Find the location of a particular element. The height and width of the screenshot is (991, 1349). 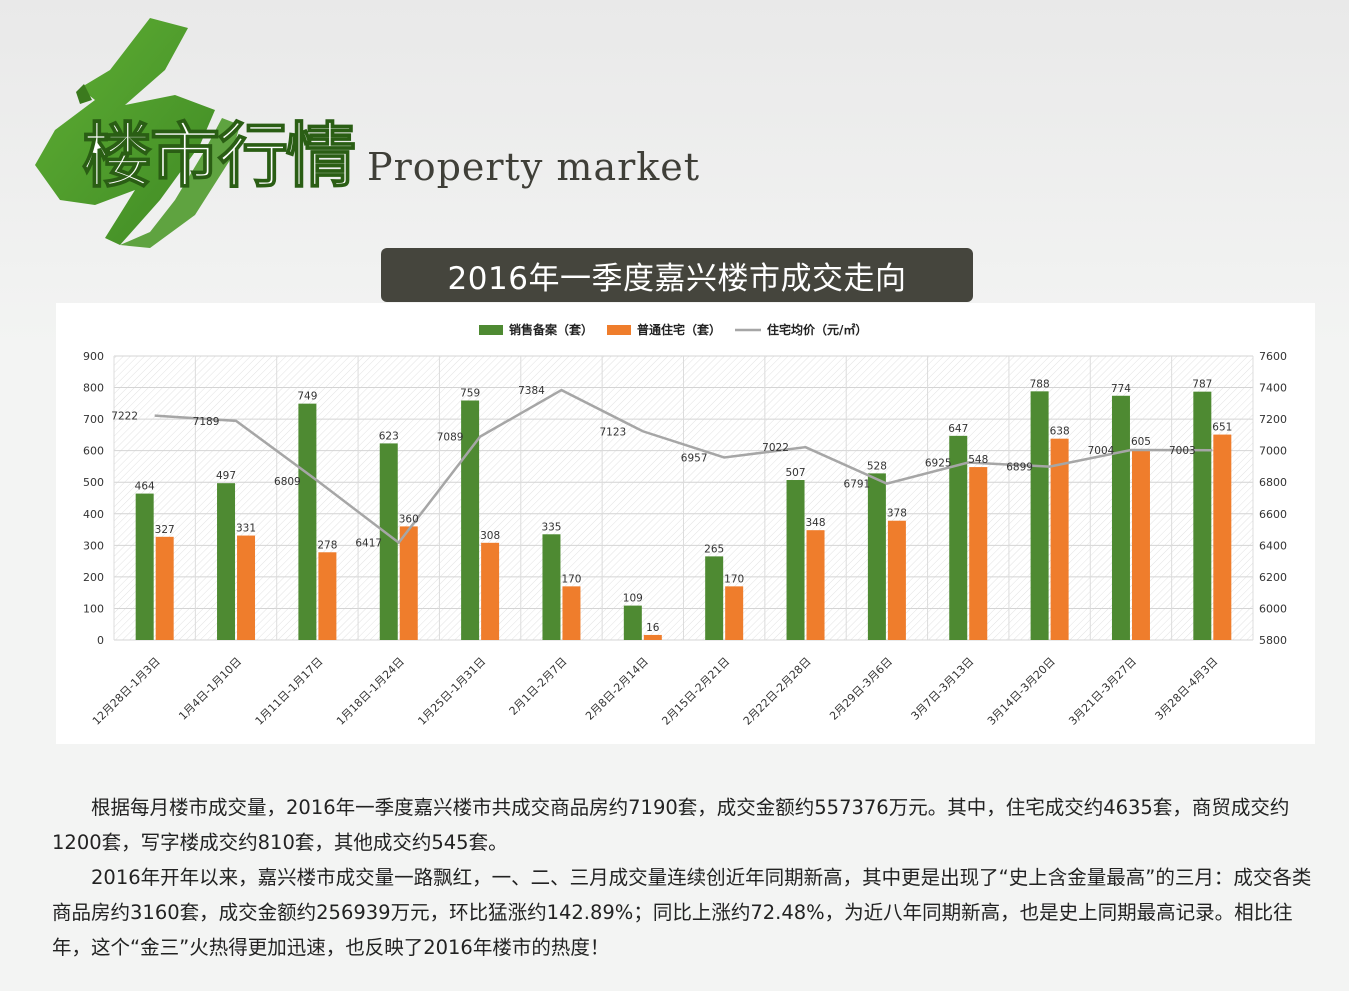

data-label-sales-filing: 507 is located at coordinates (796, 473).